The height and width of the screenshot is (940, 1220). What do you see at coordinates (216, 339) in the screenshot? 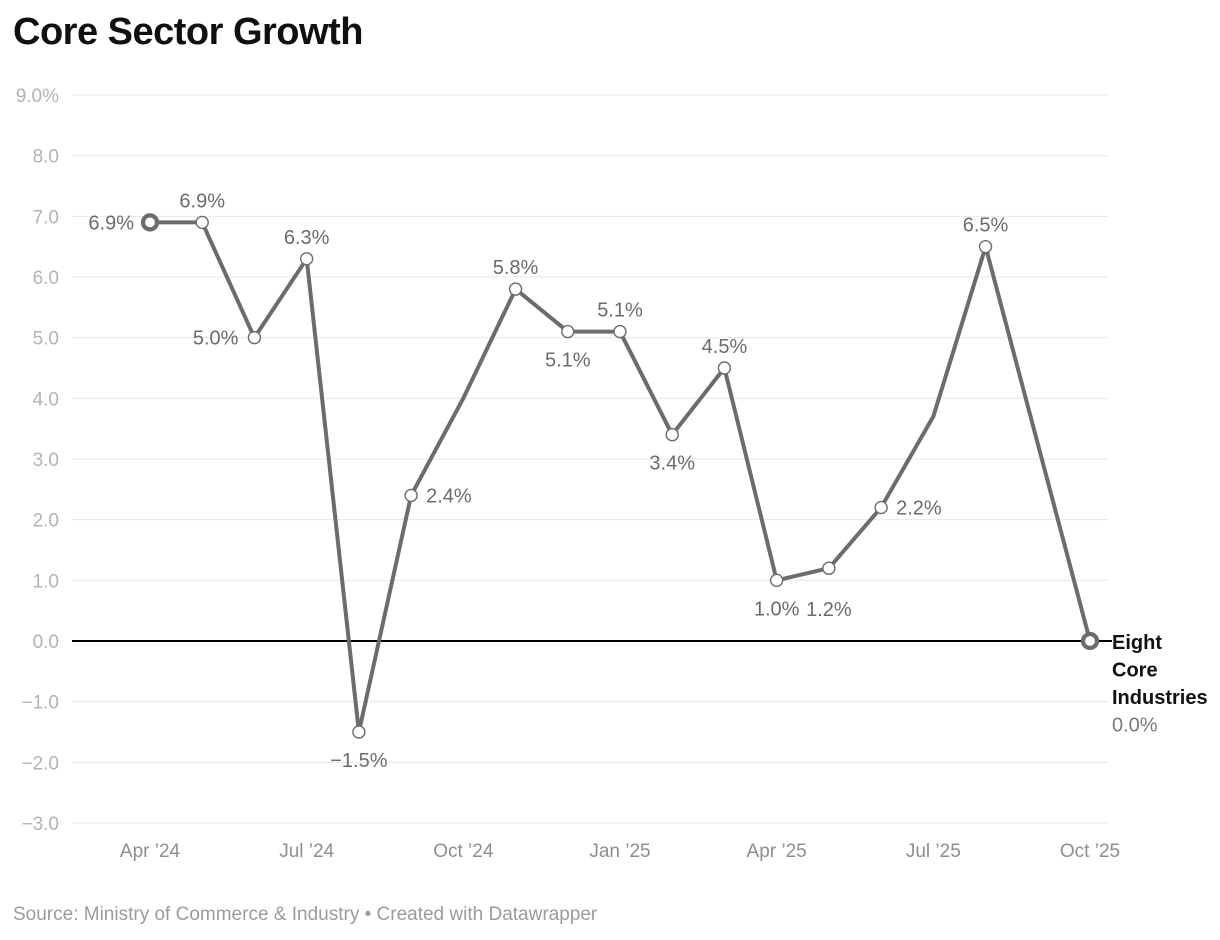
I see `data-point-label: 5.0%` at bounding box center [216, 339].